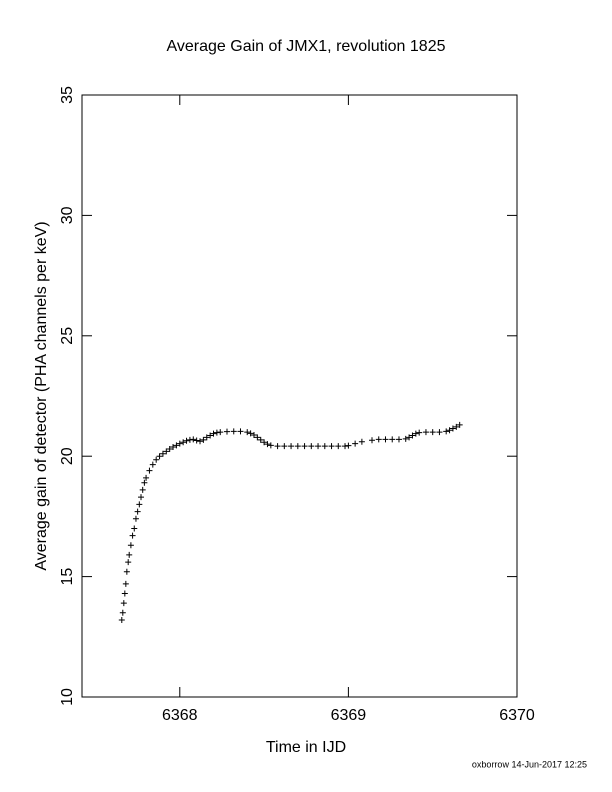  I want to click on footer: oxborrow 14-Jun-2017 12:25, so click(529, 764).